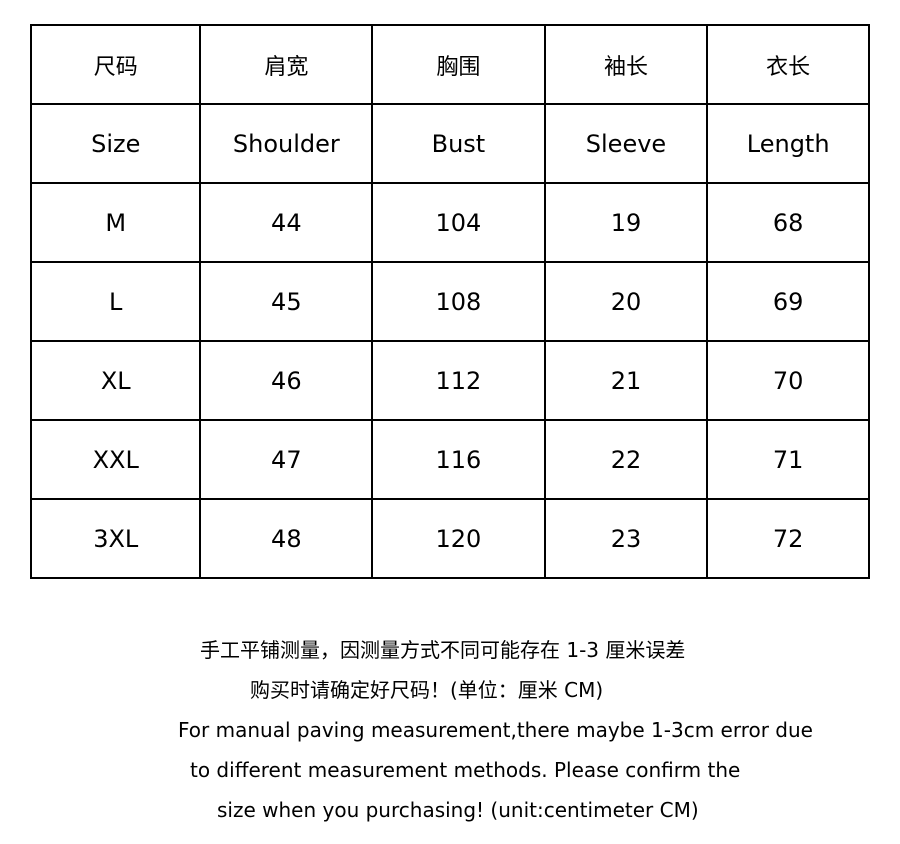 This screenshot has height=844, width=900. I want to click on table-cell: 104, so click(458, 222).